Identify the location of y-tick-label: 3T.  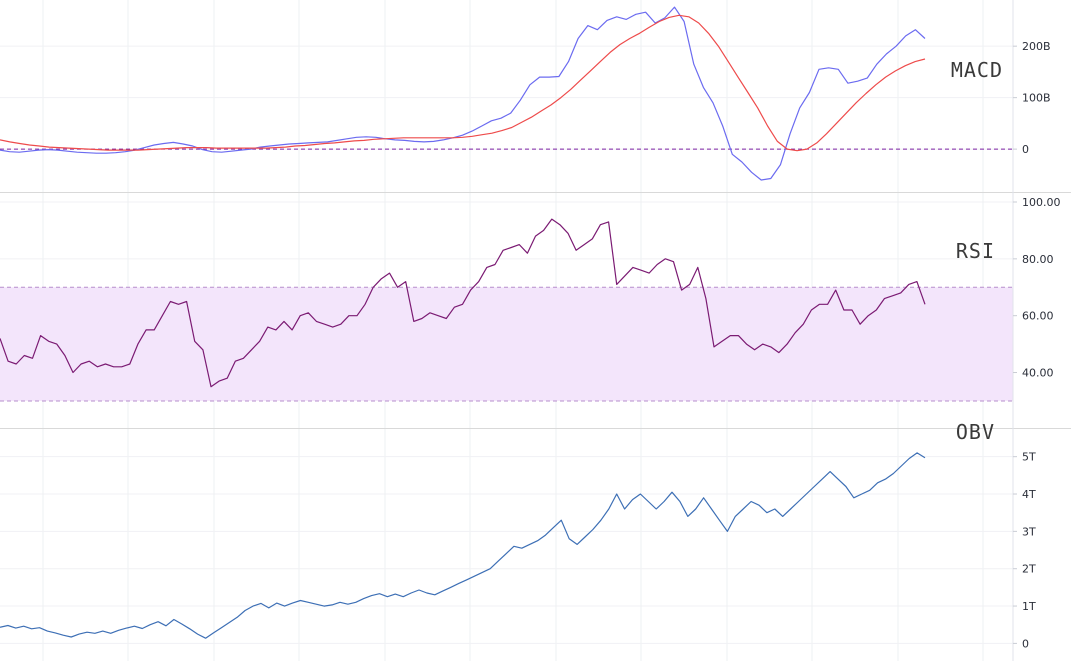
(1029, 531).